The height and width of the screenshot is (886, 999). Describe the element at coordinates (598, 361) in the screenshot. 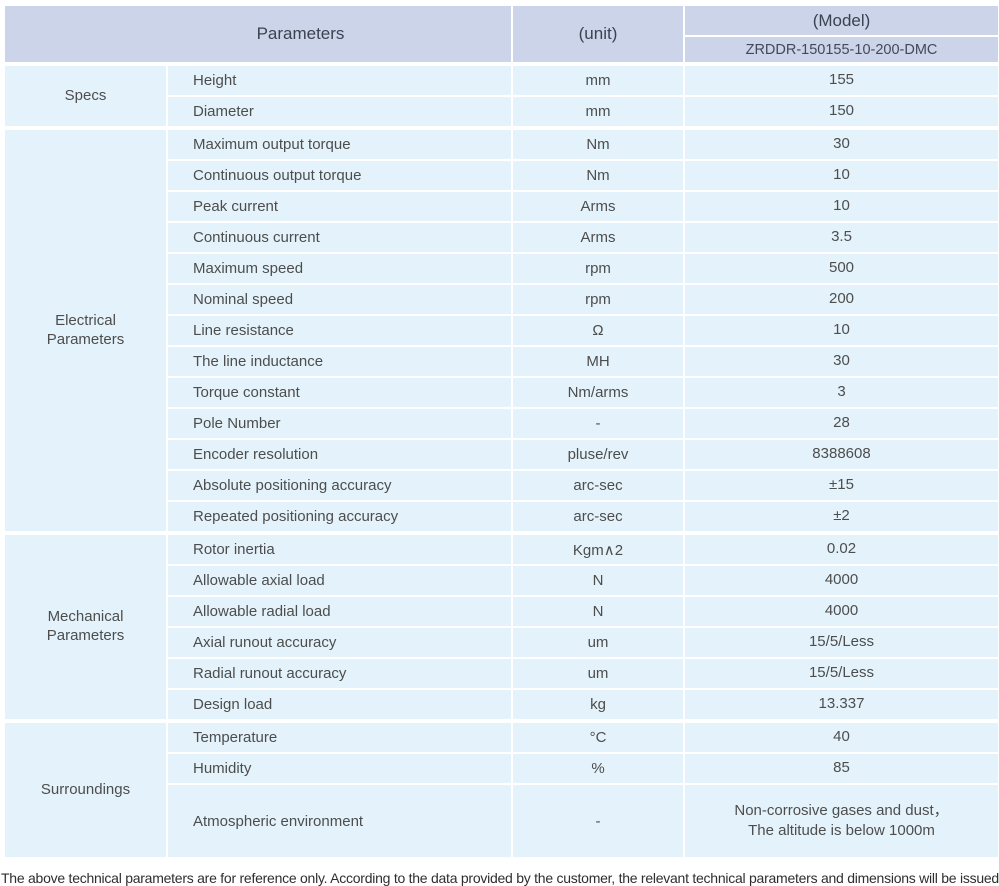

I see `unit-cell: MH` at that location.